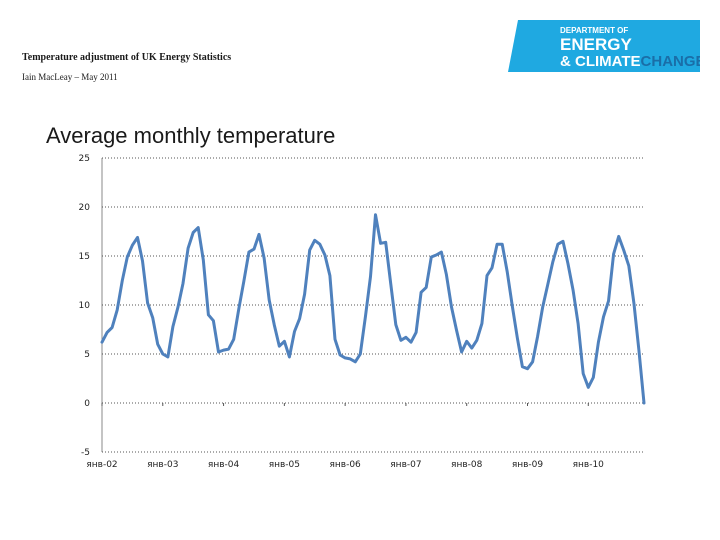 The image size is (720, 540). Describe the element at coordinates (101, 465) in the screenshot. I see `x-tick-label: янв-02` at that location.